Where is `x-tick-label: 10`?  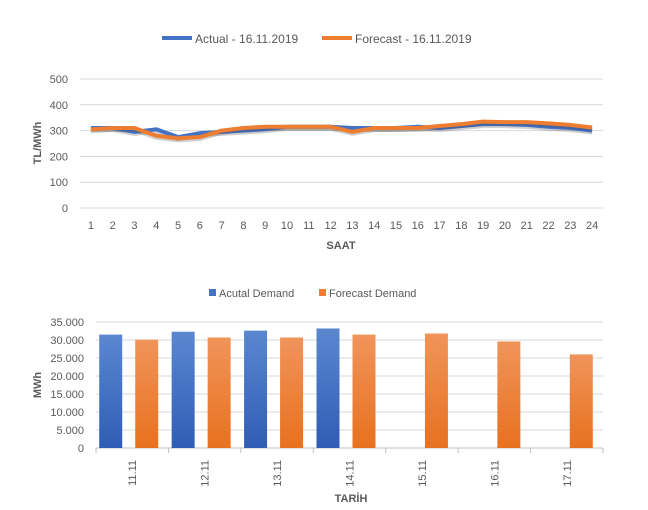 x-tick-label: 10 is located at coordinates (287, 226).